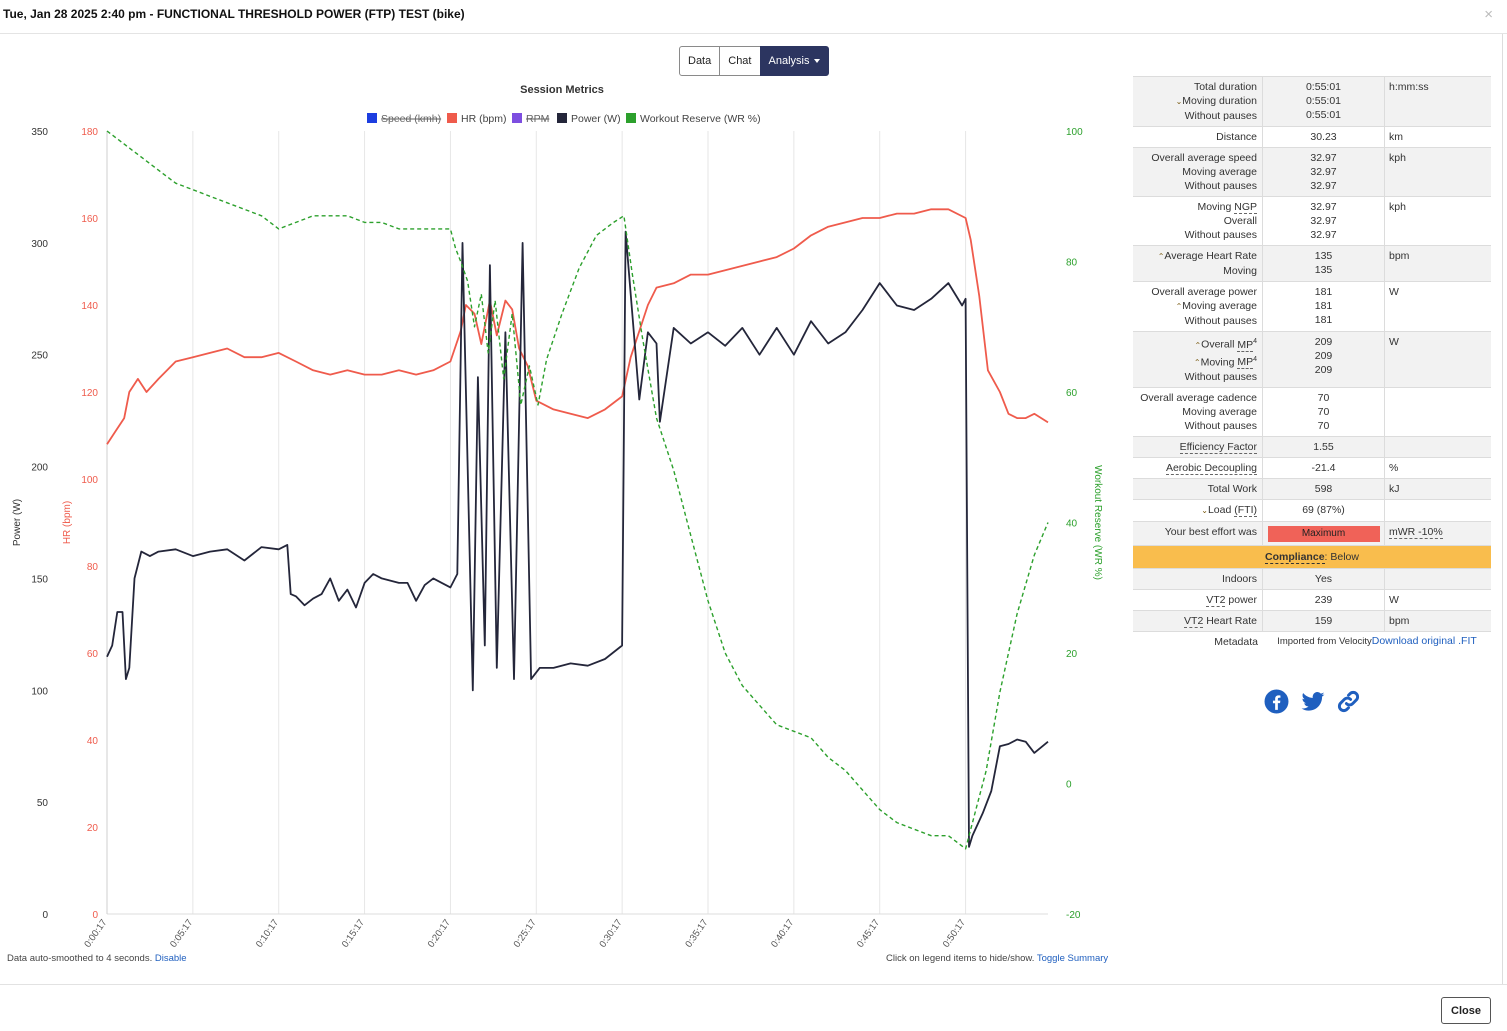 The image size is (1507, 1031). What do you see at coordinates (1210, 256) in the screenshot?
I see `summary-label: Average Heart Rate` at bounding box center [1210, 256].